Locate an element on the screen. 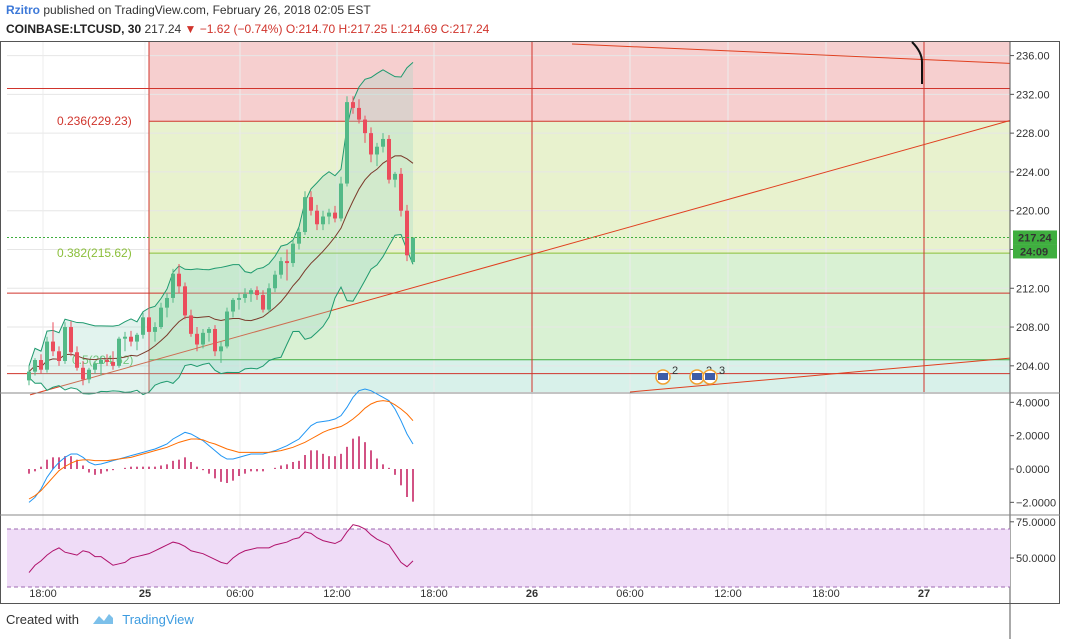 This screenshot has width=1067, height=639. macd-tick-label: 4.0000 is located at coordinates (1033, 403).